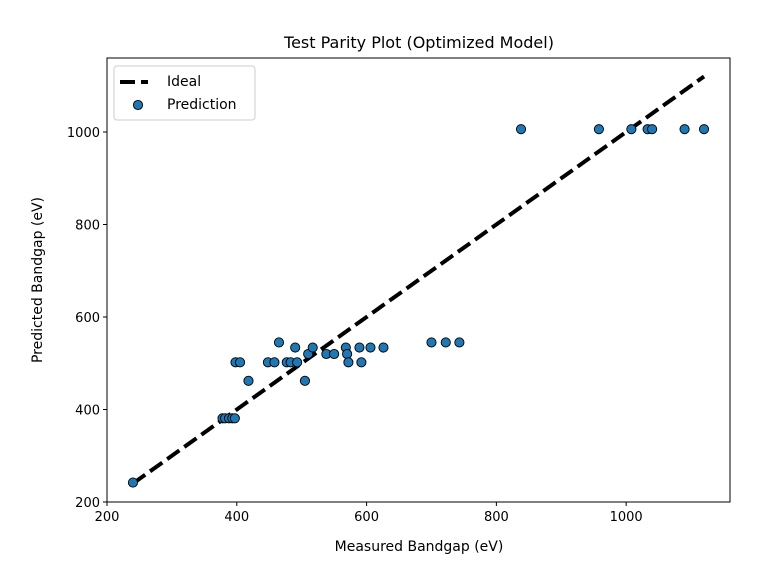 This screenshot has width=760, height=580. I want to click on y-tick-label: 1000, so click(83, 133).